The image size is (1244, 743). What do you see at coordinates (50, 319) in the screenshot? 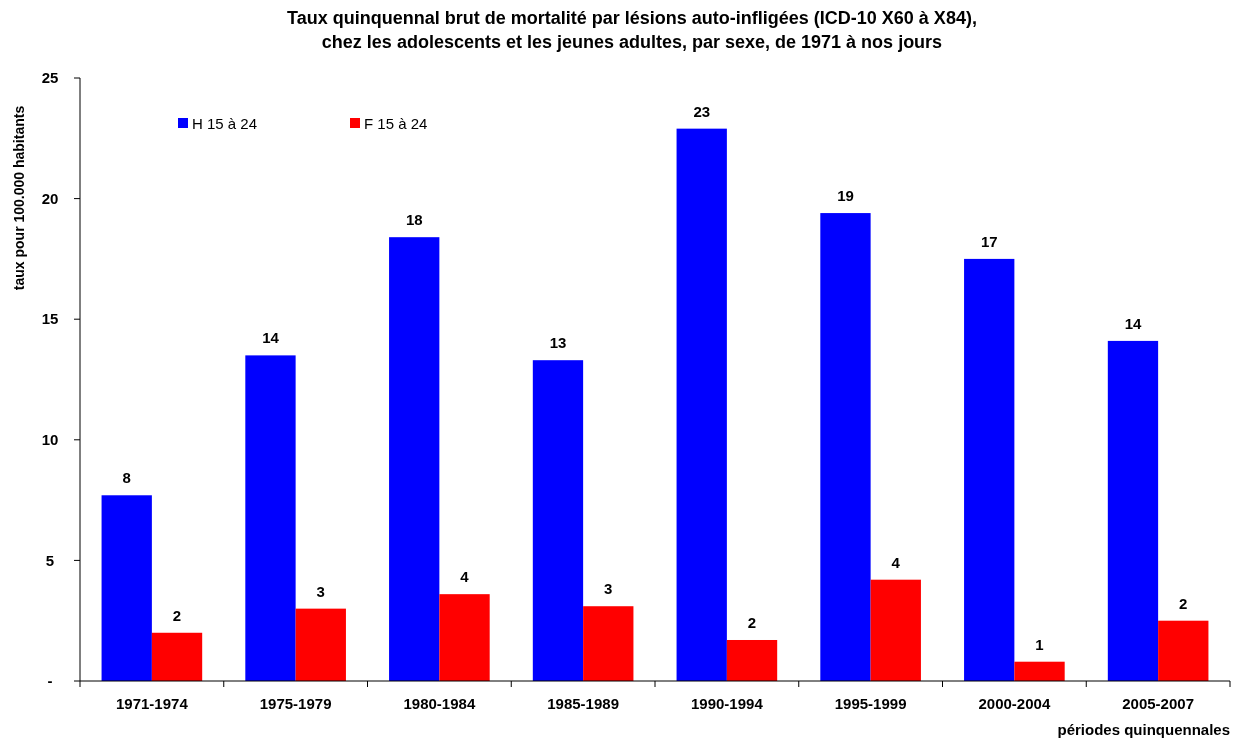
I see `y-tick-label: 15` at bounding box center [50, 319].